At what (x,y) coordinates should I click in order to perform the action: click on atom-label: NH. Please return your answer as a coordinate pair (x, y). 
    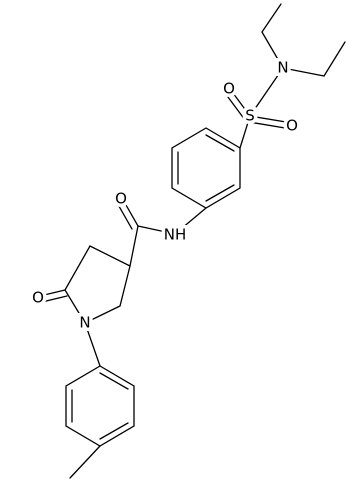
    Looking at the image, I should click on (175, 235).